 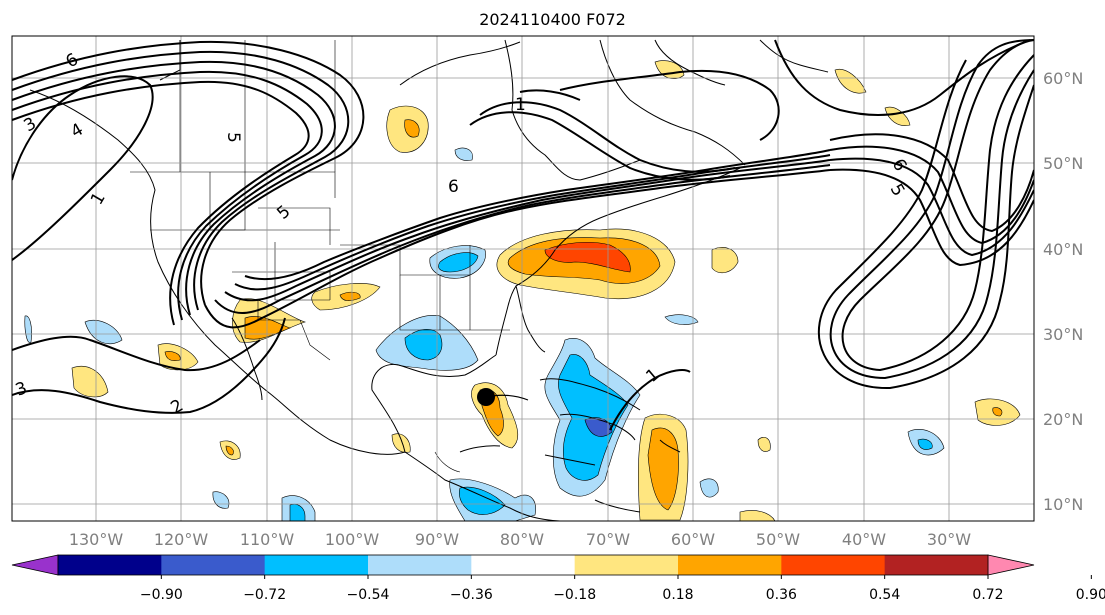 I want to click on lat-label: 20°N, so click(x=1063, y=419).